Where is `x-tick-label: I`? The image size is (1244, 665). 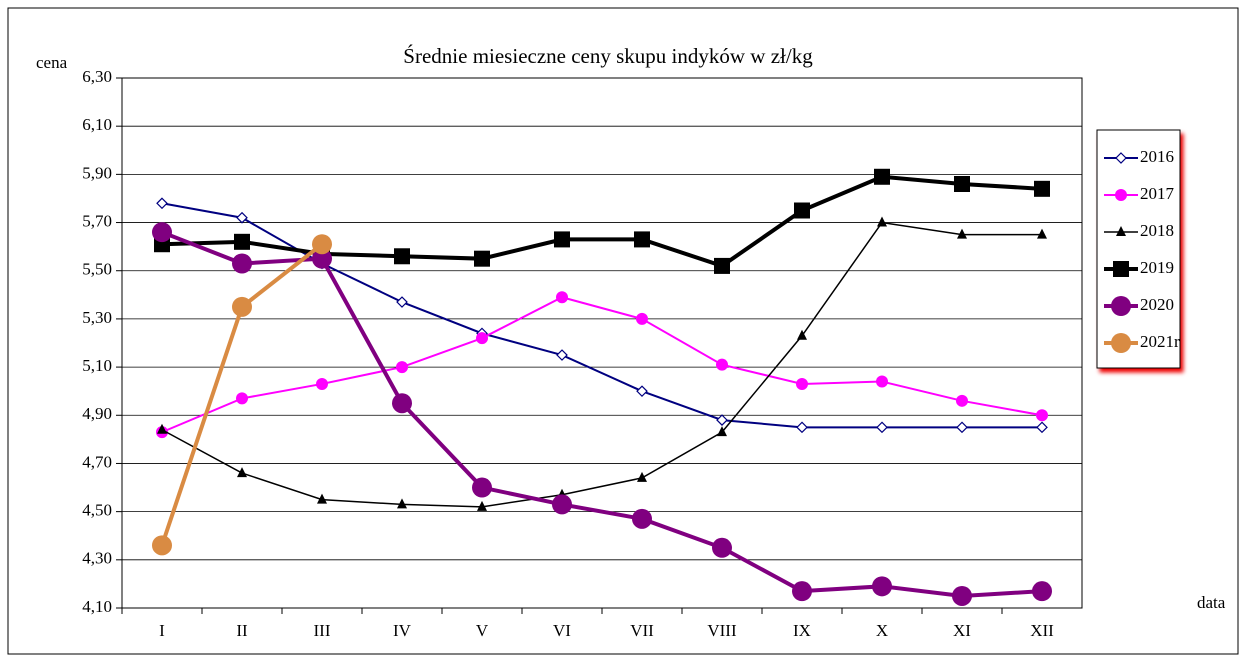 x-tick-label: I is located at coordinates (162, 630).